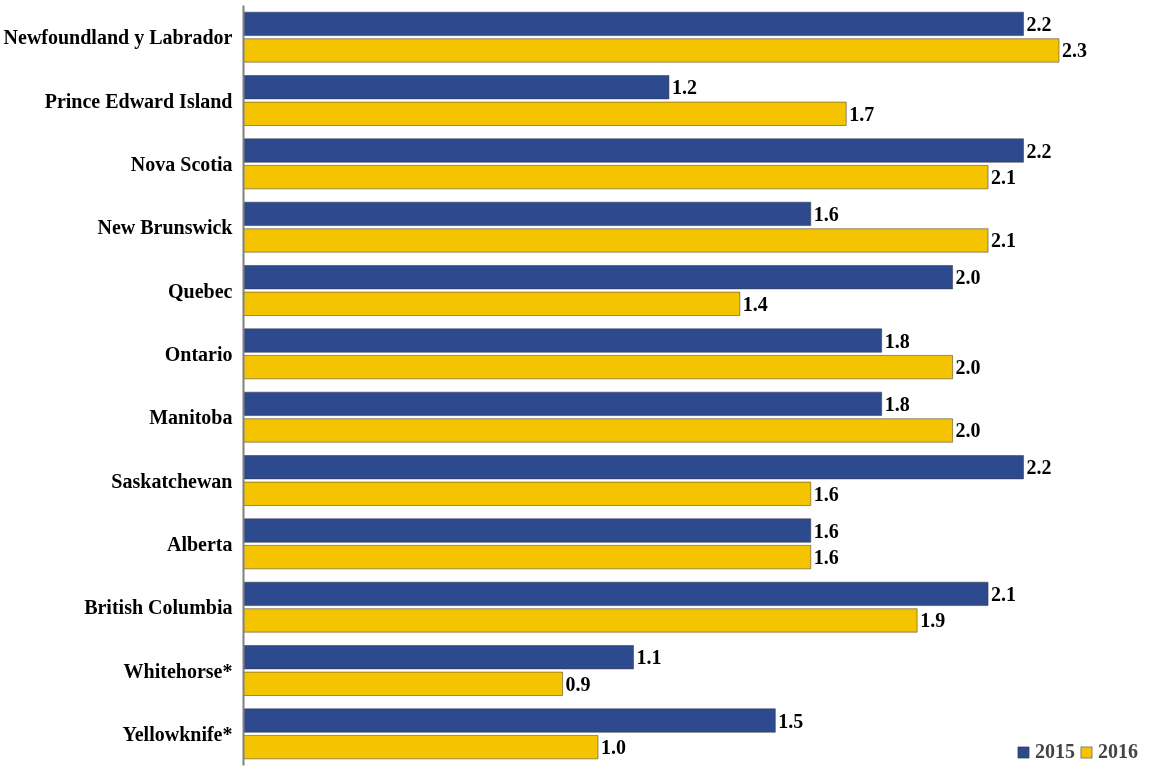 The height and width of the screenshot is (778, 1155). What do you see at coordinates (191, 417) in the screenshot?
I see `y-tick-label: Manitoba` at bounding box center [191, 417].